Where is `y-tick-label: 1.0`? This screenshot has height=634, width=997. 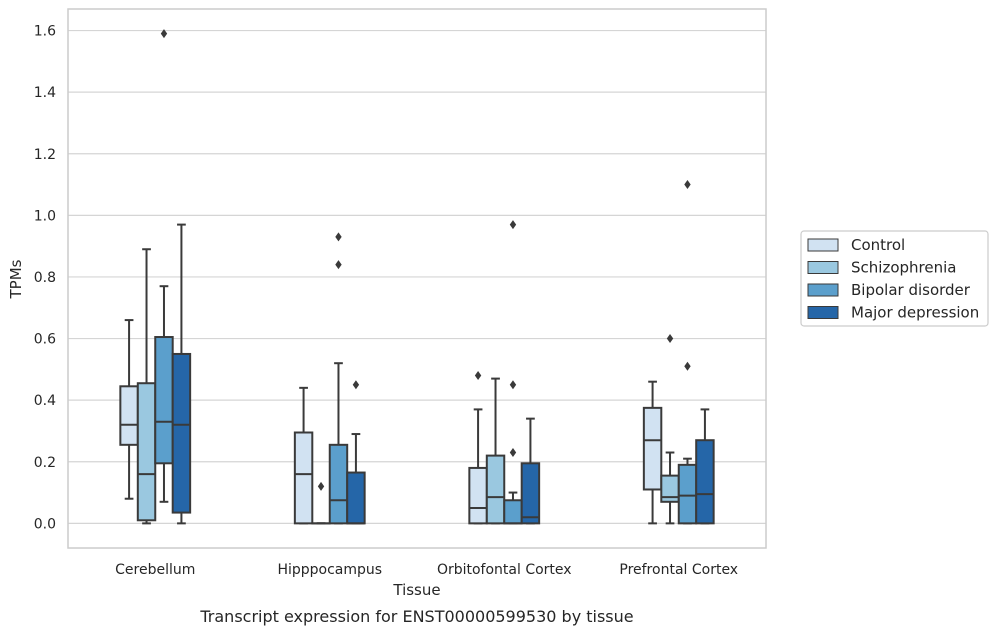
y-tick-label: 1.0 is located at coordinates (45, 216).